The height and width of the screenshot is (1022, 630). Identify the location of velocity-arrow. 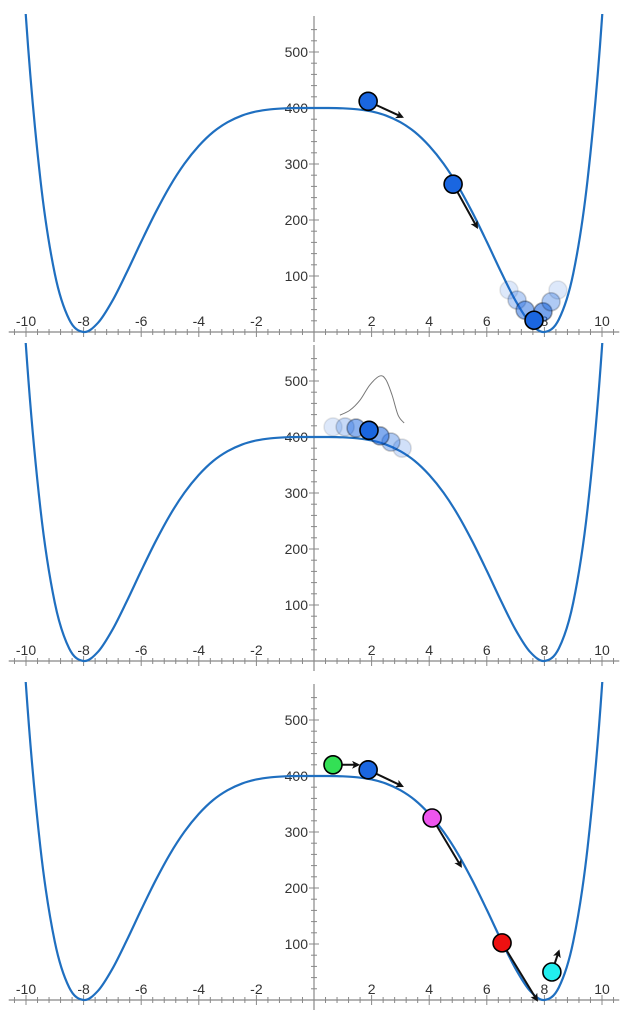
(519, 972).